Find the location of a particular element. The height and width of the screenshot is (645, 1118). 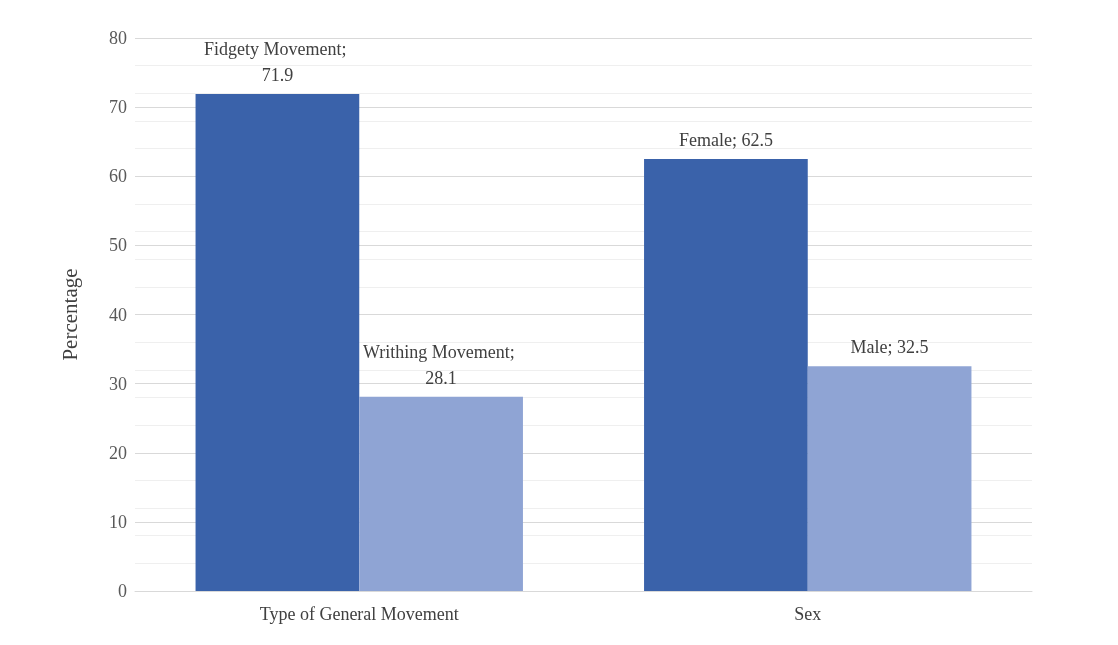

y-tick-label: 30 is located at coordinates (118, 383).